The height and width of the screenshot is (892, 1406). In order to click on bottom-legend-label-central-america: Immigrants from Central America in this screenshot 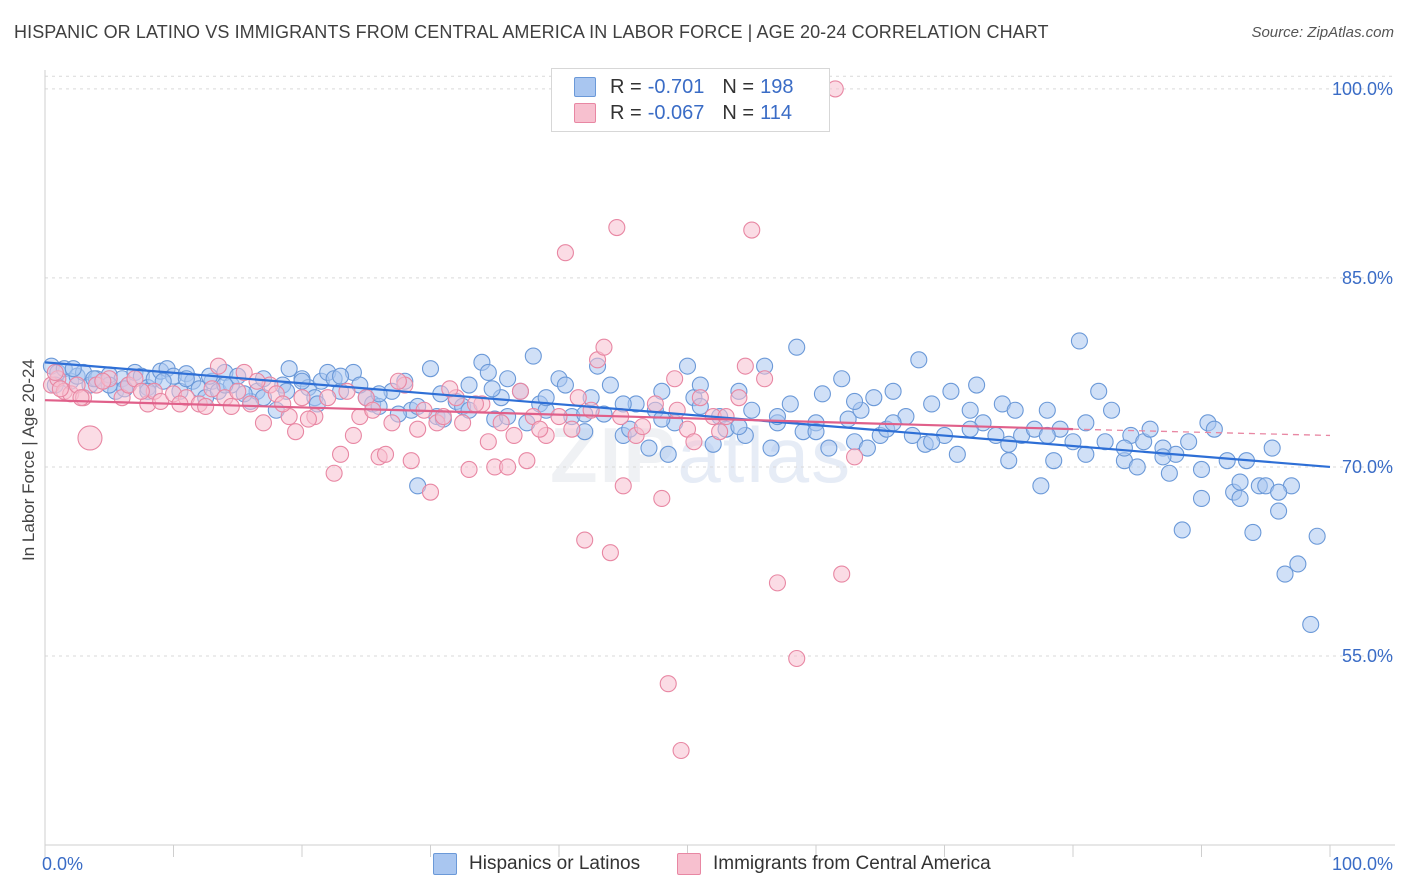, I will do `click(852, 863)`.